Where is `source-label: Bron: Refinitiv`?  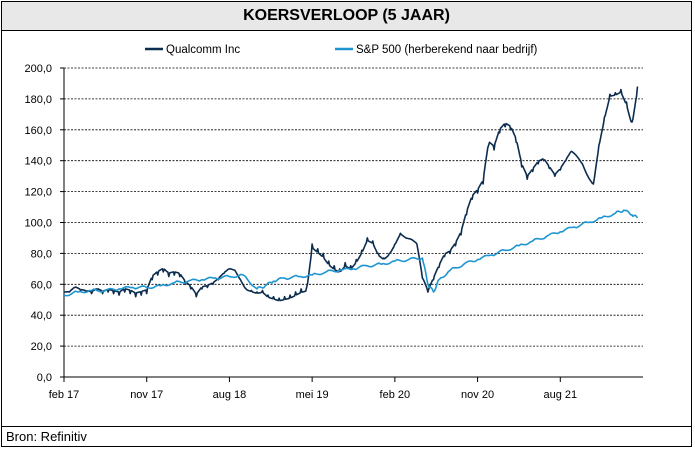
source-label: Bron: Refinitiv is located at coordinates (46, 436).